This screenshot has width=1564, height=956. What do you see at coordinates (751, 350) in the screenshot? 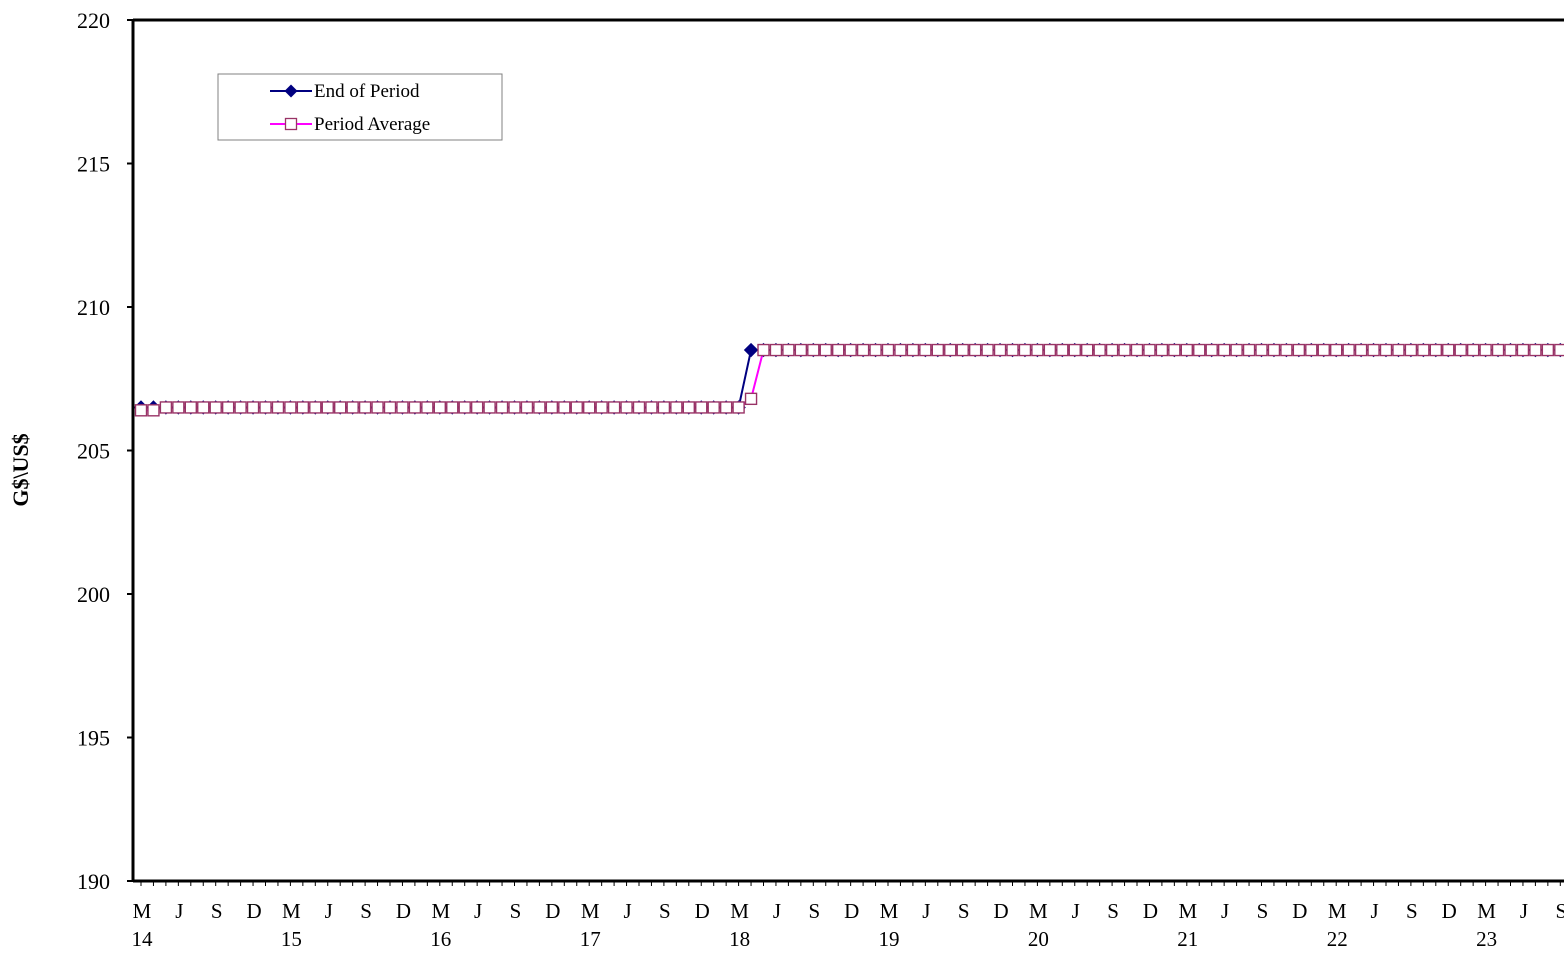
I see `data-point-end-of-period` at bounding box center [751, 350].